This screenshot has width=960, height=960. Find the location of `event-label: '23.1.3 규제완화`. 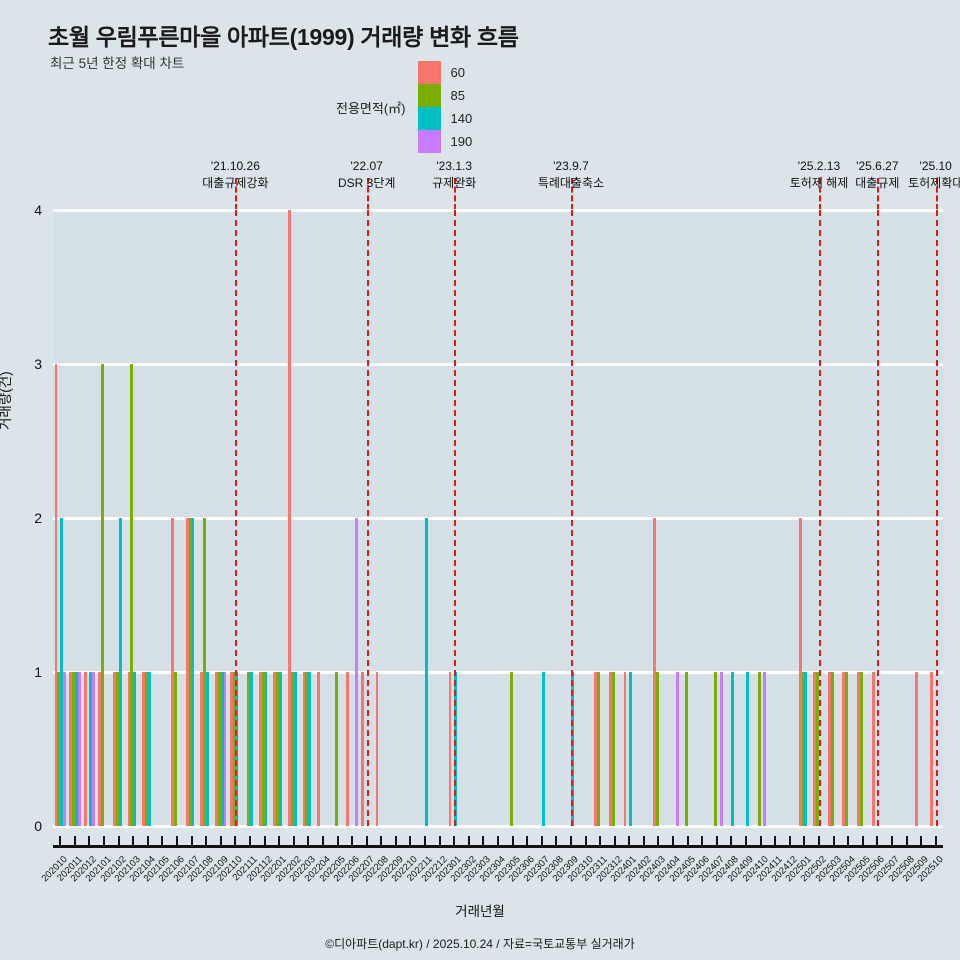

event-label: '23.1.3 규제완화 is located at coordinates (454, 175).